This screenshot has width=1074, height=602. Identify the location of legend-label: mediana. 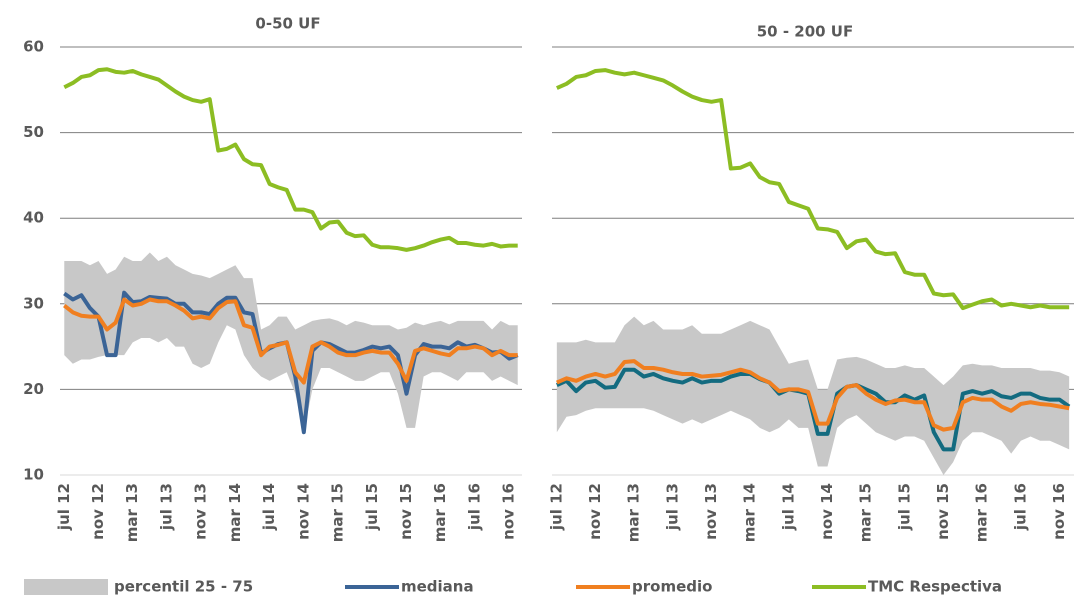
(437, 587).